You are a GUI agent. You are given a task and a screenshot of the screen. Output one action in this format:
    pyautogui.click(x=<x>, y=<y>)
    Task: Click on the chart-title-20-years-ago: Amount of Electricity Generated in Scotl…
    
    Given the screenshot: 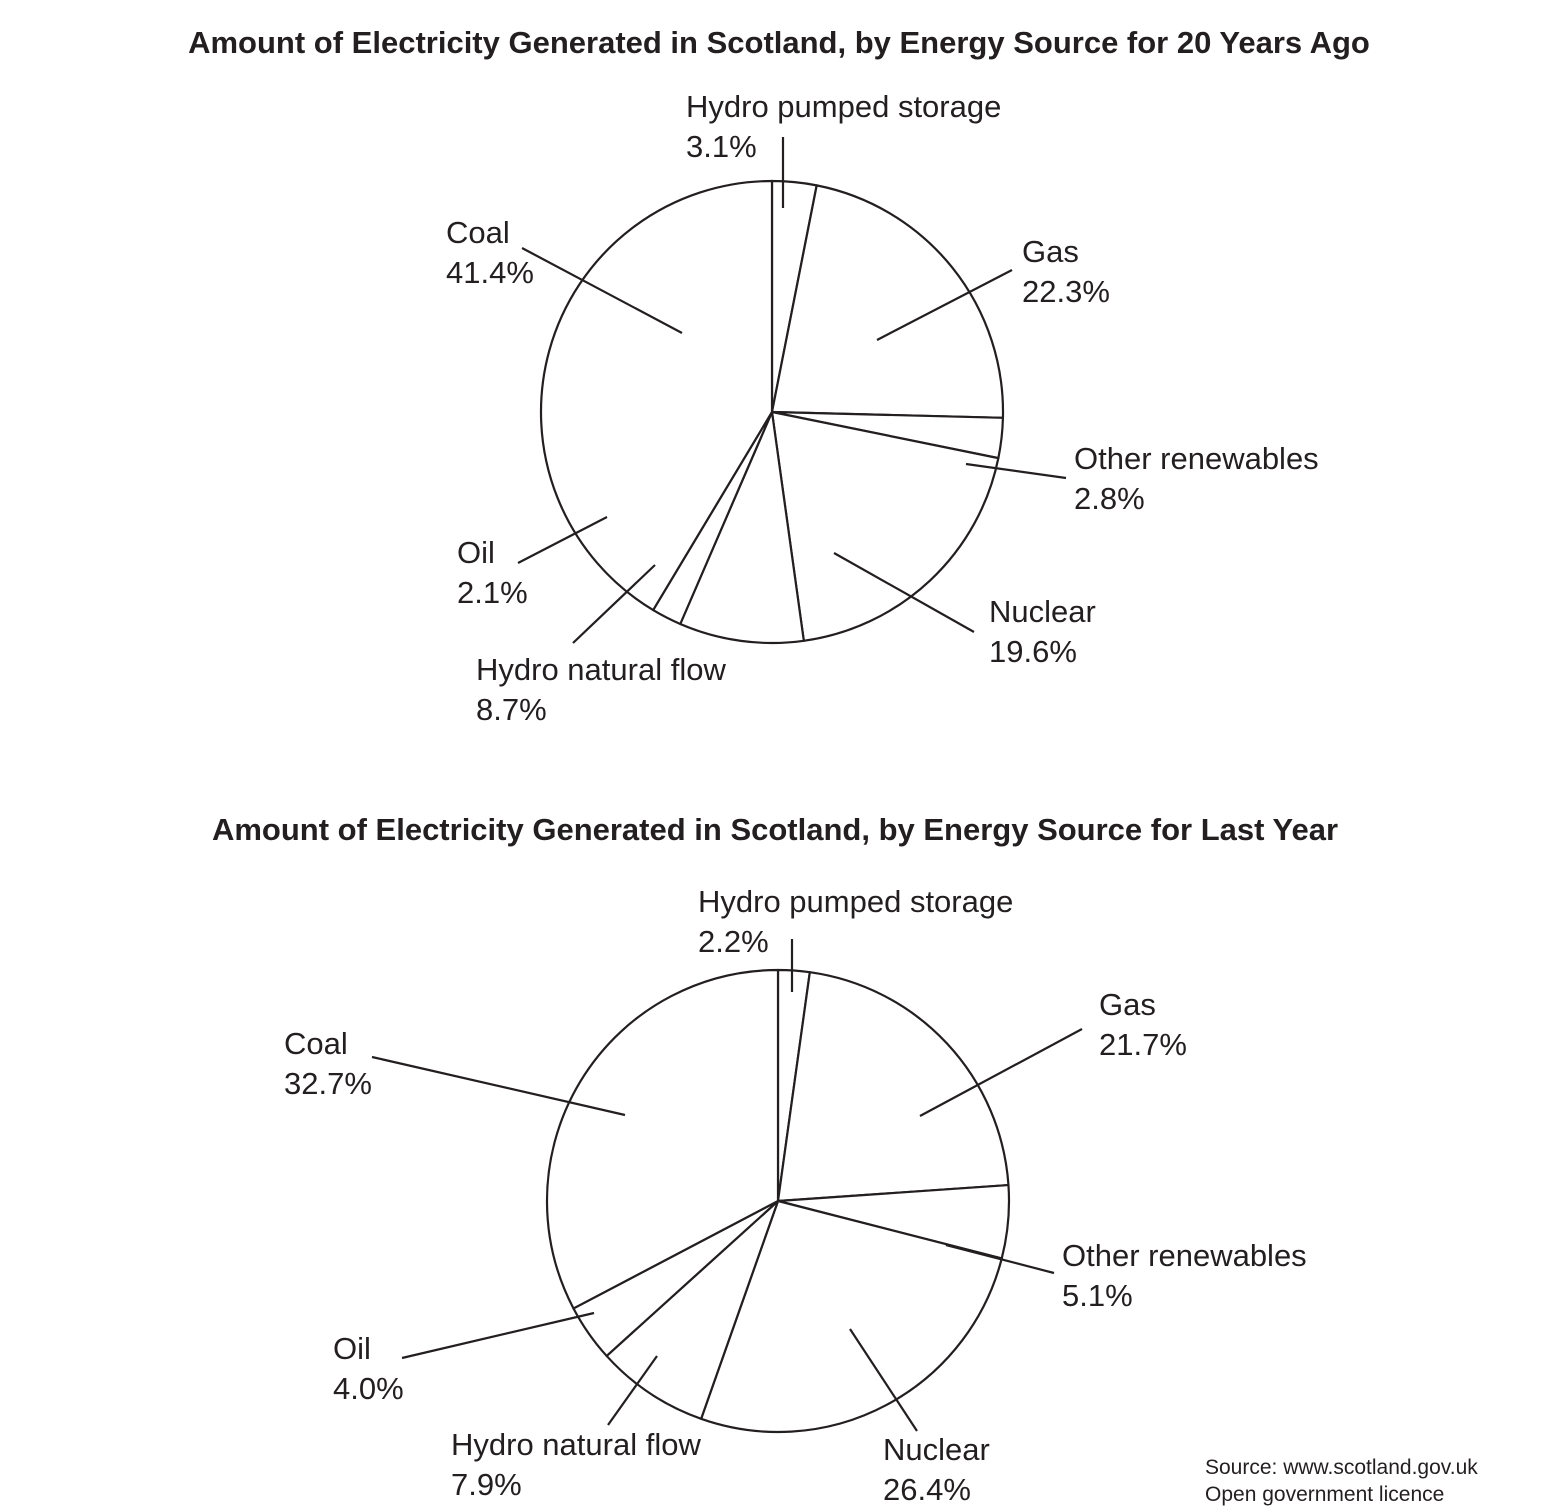 What is the action you would take?
    pyautogui.click(x=779, y=42)
    